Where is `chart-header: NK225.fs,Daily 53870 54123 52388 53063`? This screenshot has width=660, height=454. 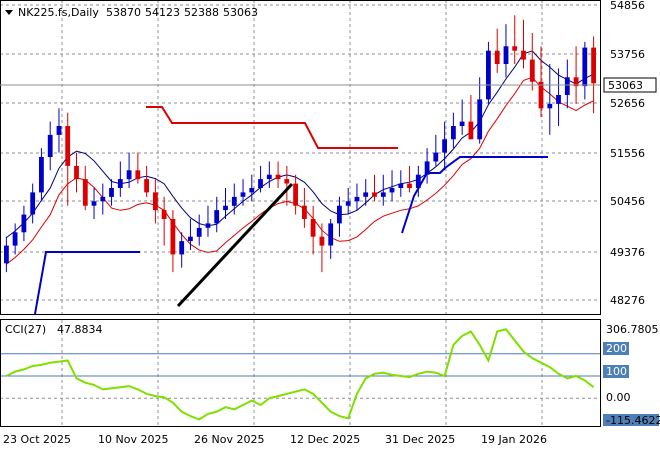 chart-header: NK225.fs,Daily 53870 54123 52388 53063 is located at coordinates (131, 12).